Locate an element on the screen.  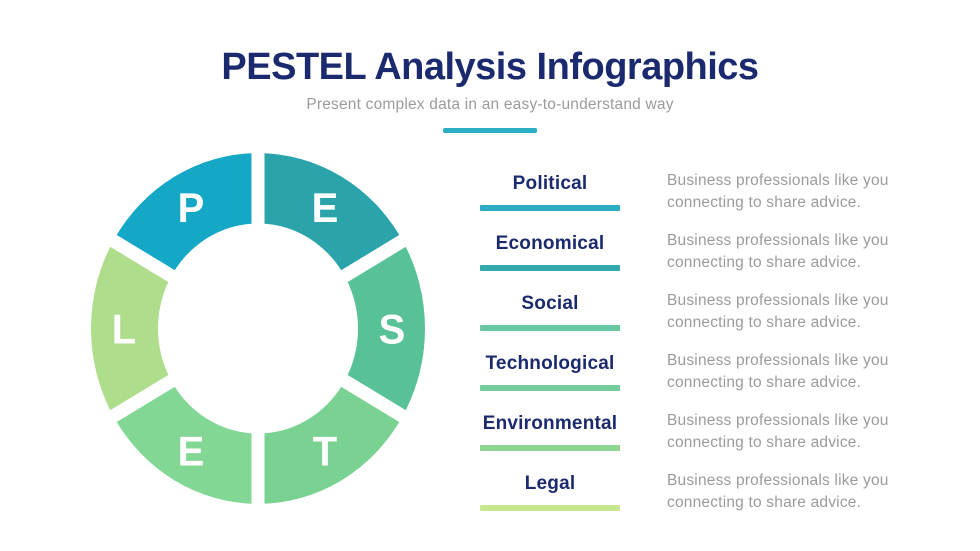
donut-center-hole is located at coordinates (258, 328).